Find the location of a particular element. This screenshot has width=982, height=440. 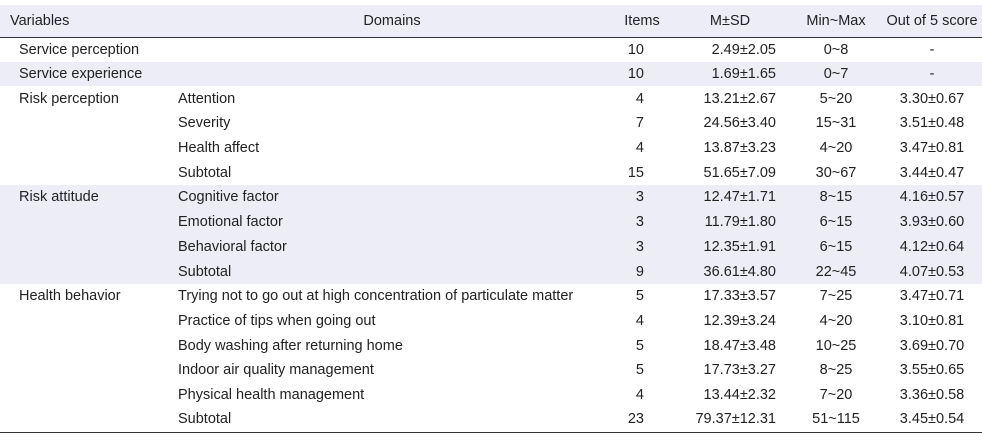

cell-msd: 79.37±12.31 is located at coordinates (730, 420).